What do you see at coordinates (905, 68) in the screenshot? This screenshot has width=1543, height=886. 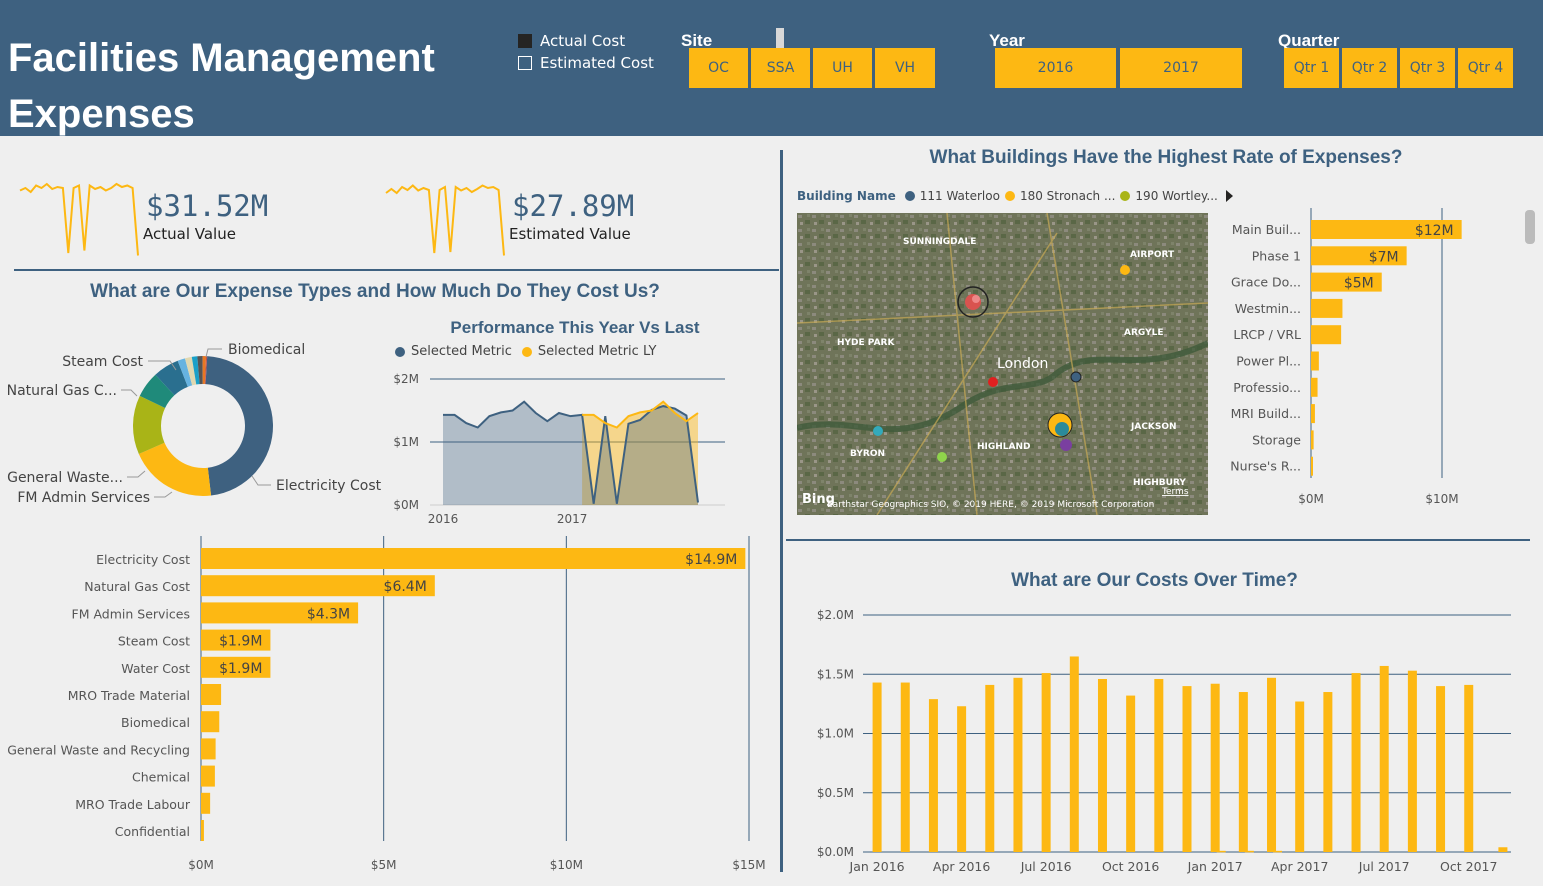 I see `site-button-vh: VH` at bounding box center [905, 68].